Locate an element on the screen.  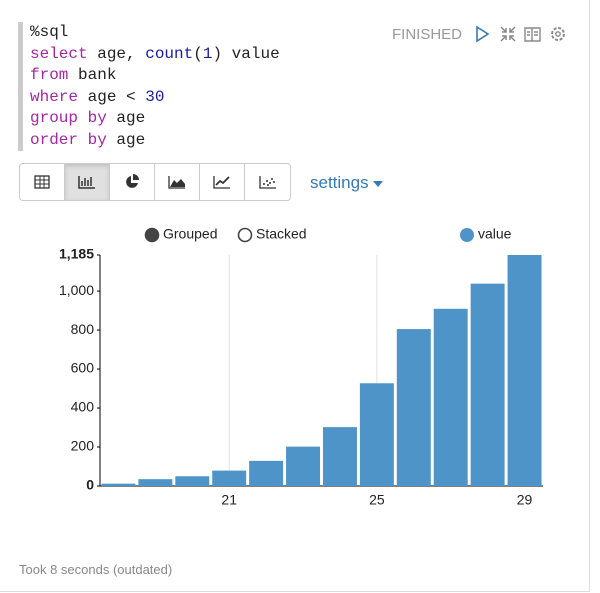
code-line: select age, count(1) value is located at coordinates (155, 55).